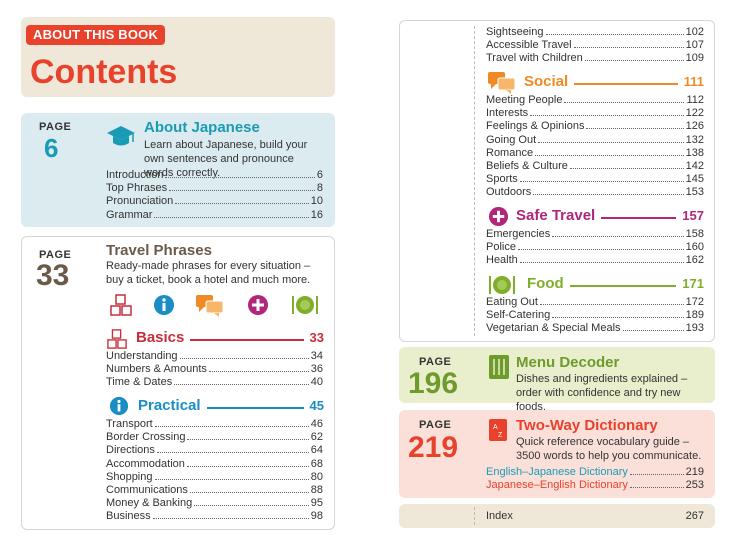 The image size is (735, 553). What do you see at coordinates (694, 472) in the screenshot?
I see `toc-row-page: 219` at bounding box center [694, 472].